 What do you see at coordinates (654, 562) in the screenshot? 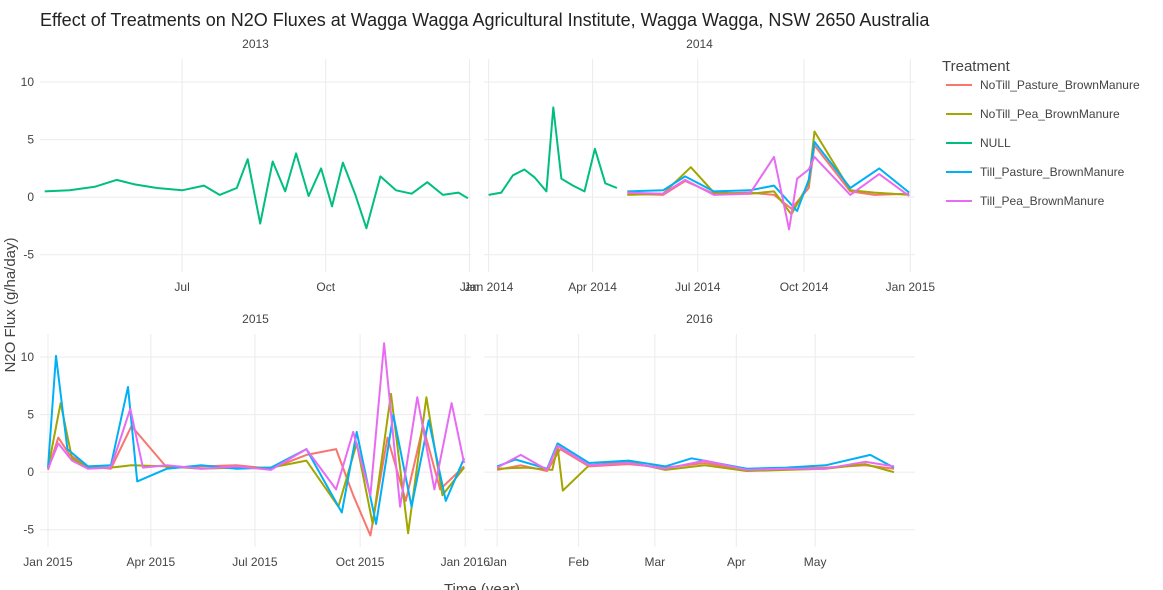
I see `x-tick-label: Mar` at bounding box center [654, 562].